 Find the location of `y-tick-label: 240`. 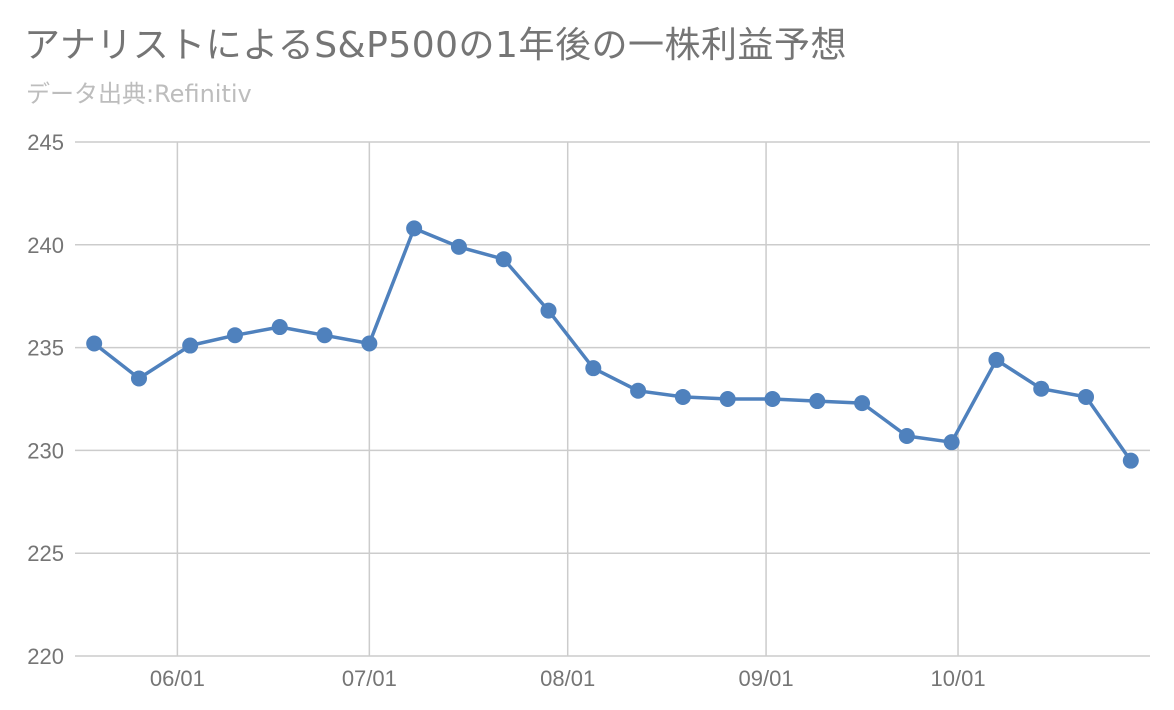

y-tick-label: 240 is located at coordinates (45, 245).